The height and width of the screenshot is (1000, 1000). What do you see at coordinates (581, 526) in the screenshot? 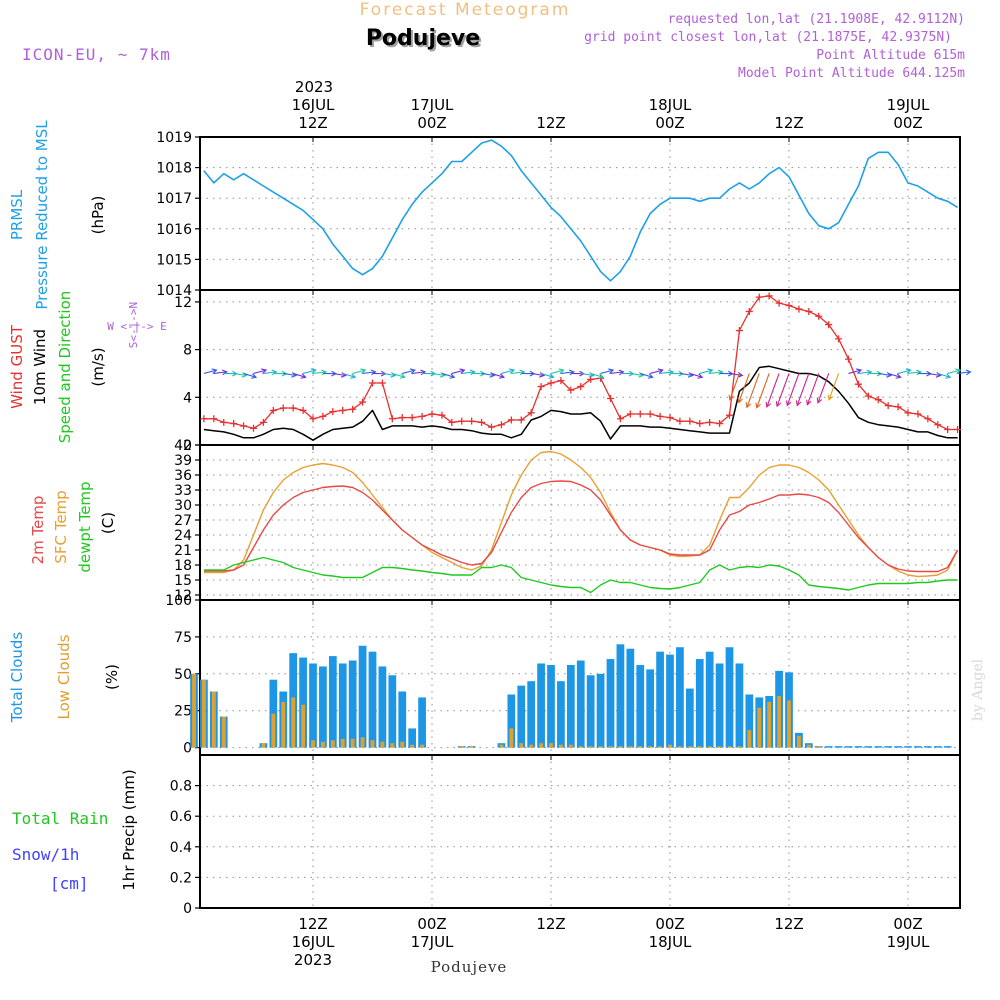
I see `t2m-line` at bounding box center [581, 526].